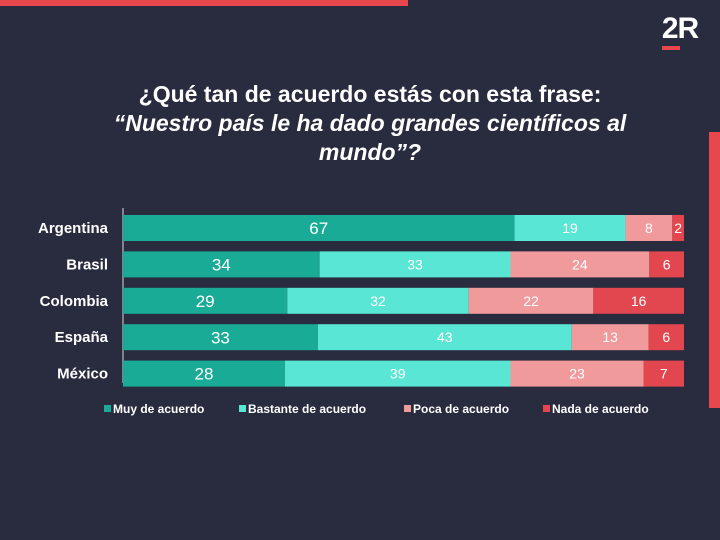  What do you see at coordinates (461, 409) in the screenshot?
I see `legend-label: Poca de acuerdo` at bounding box center [461, 409].